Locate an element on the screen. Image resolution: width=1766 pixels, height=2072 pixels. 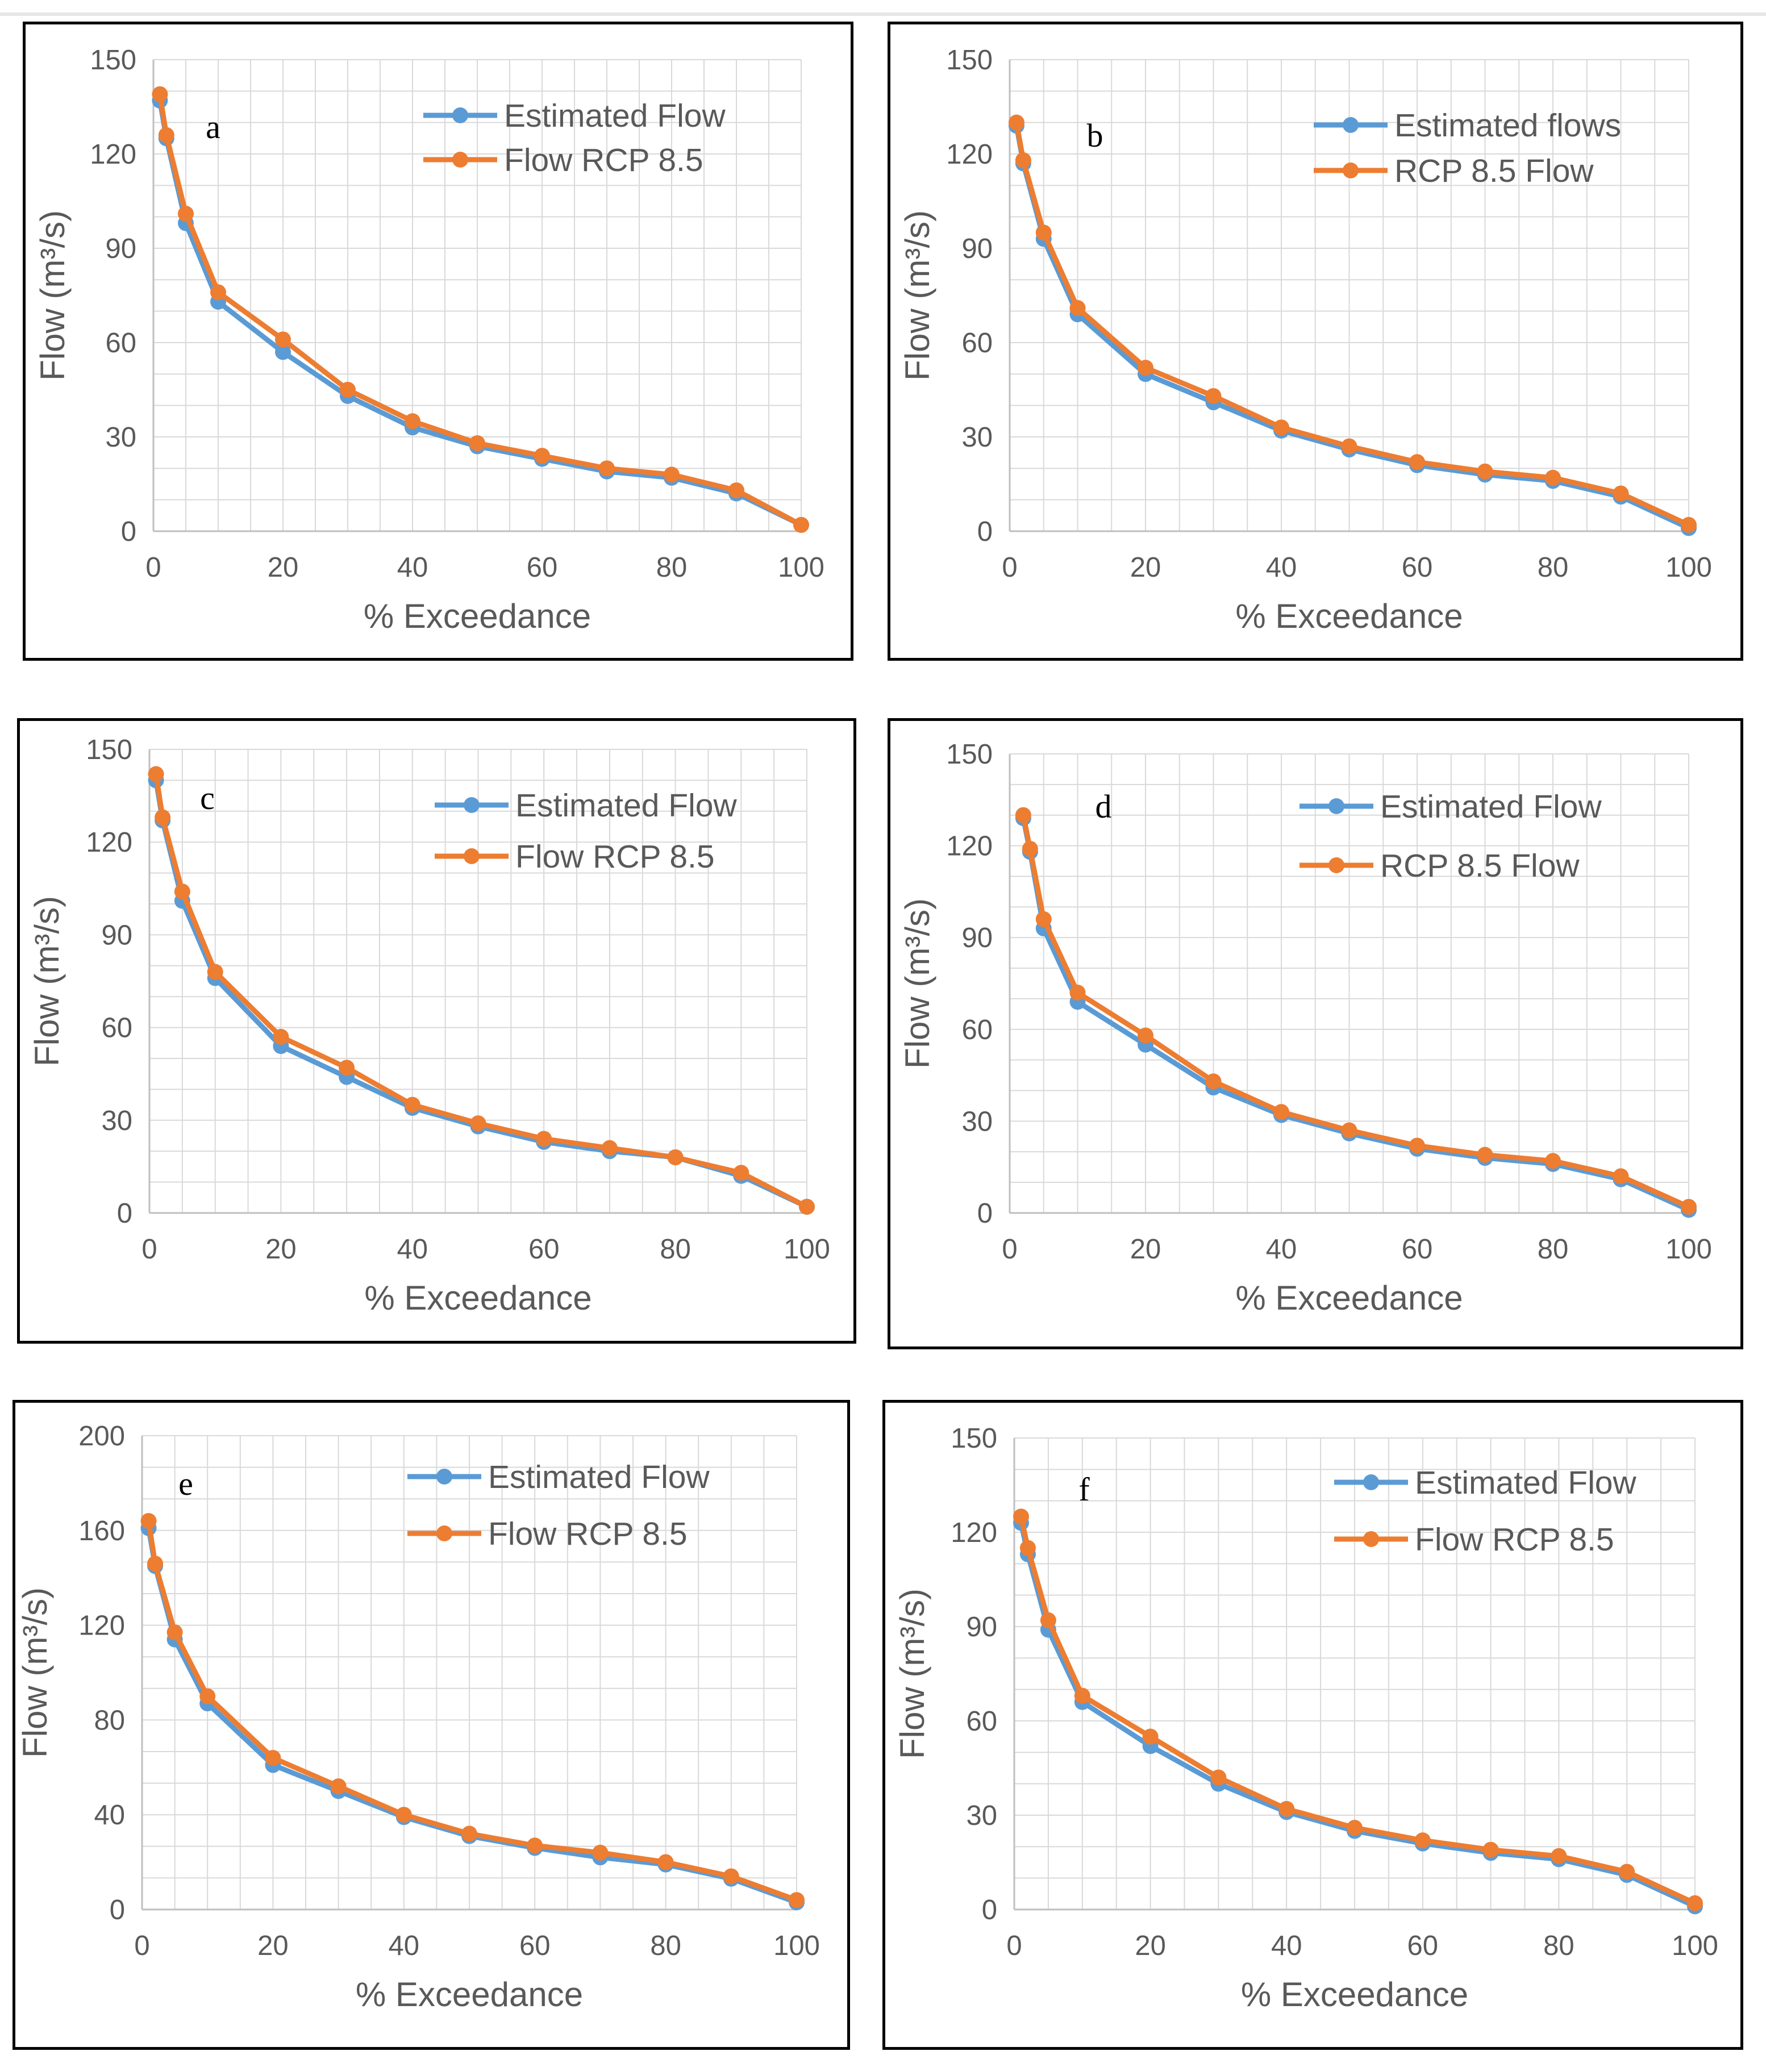
y-tick-label: 160 is located at coordinates (102, 1531).